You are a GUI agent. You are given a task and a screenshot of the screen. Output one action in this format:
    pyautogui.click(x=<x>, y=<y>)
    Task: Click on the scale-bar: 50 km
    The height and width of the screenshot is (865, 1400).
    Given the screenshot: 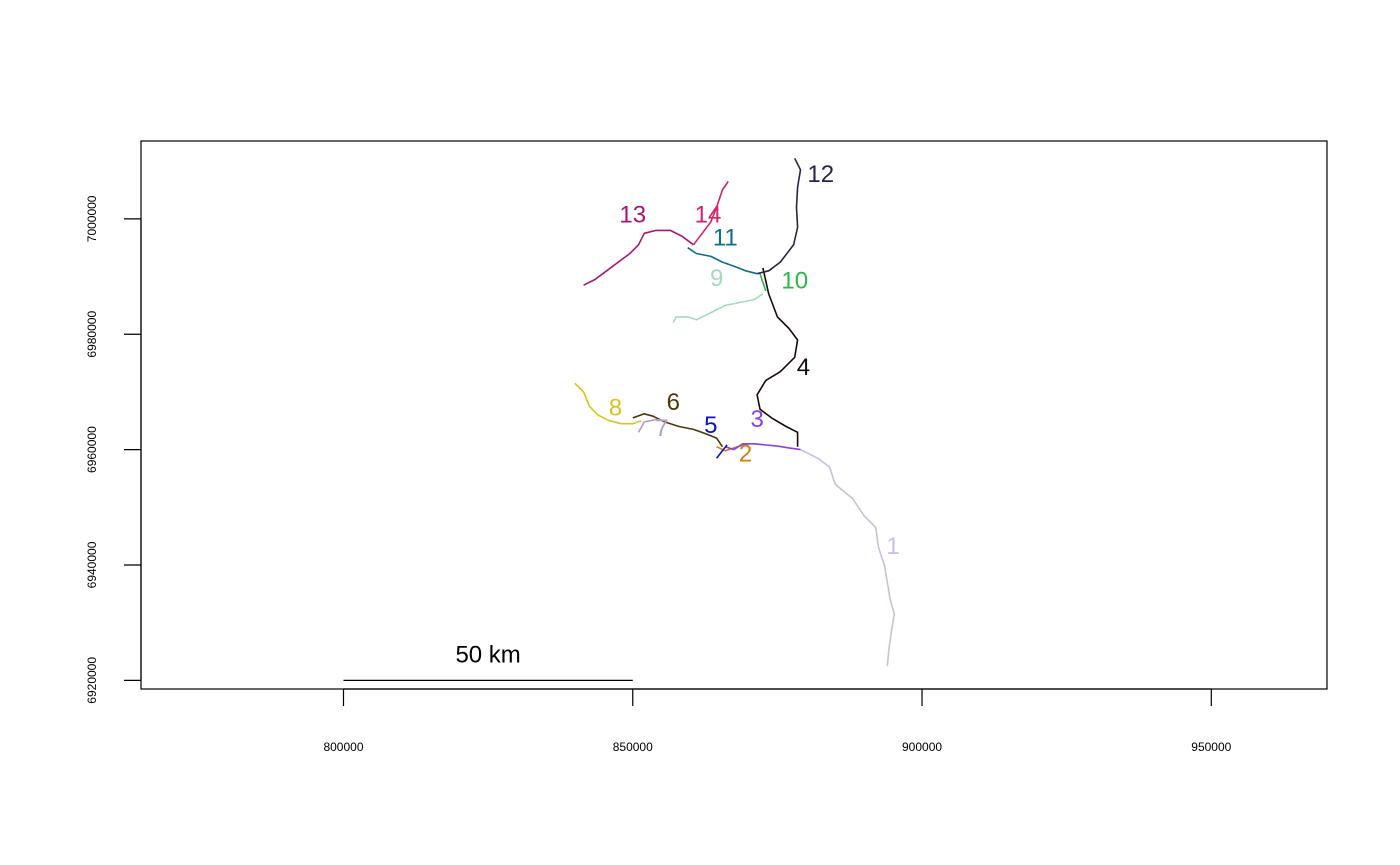 What is the action you would take?
    pyautogui.click(x=488, y=661)
    